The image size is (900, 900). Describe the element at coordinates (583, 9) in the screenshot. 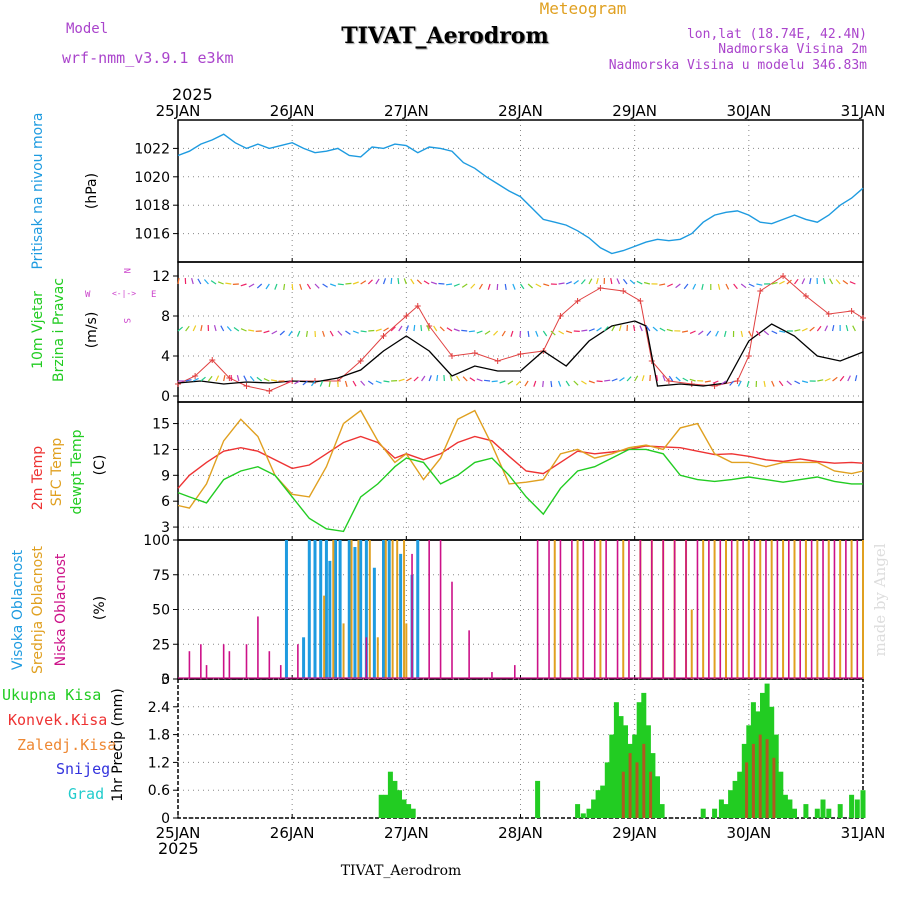

I see `chart-kind-title: Meteogram` at that location.